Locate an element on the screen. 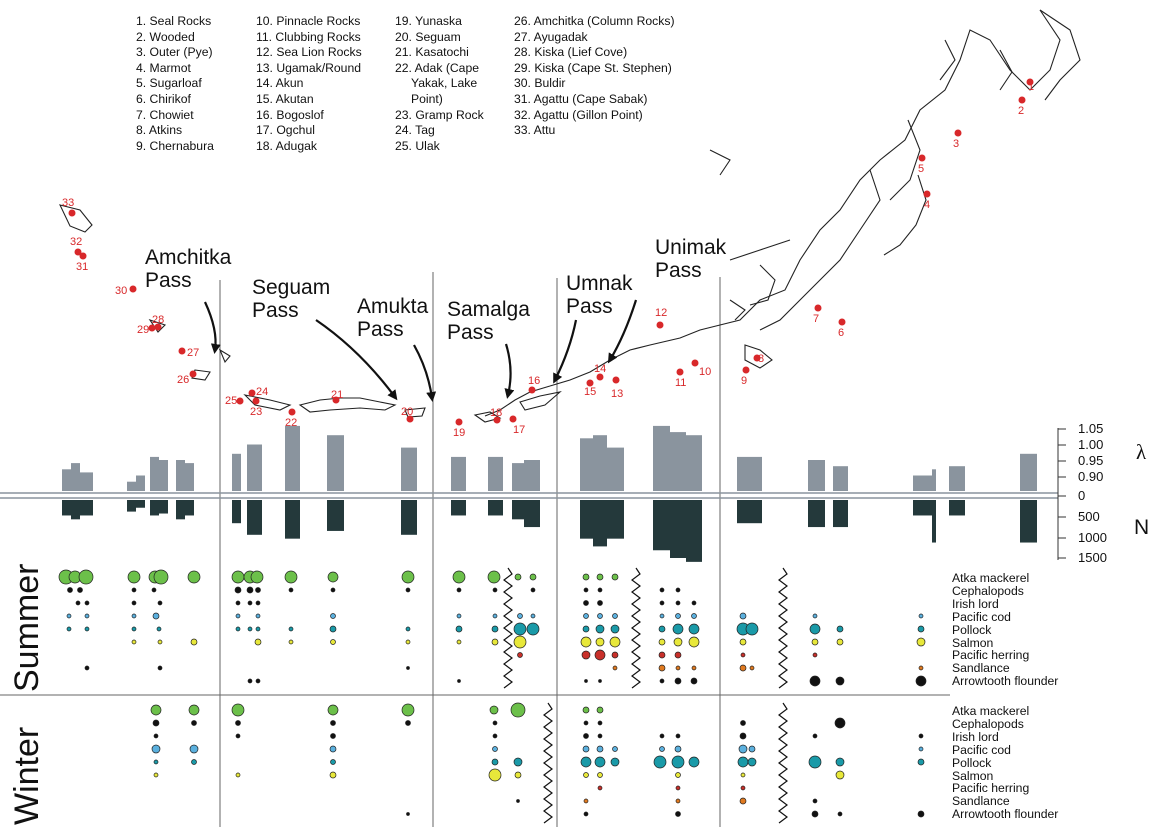 The height and width of the screenshot is (827, 1153). site-label-31: 31 is located at coordinates (82, 267).